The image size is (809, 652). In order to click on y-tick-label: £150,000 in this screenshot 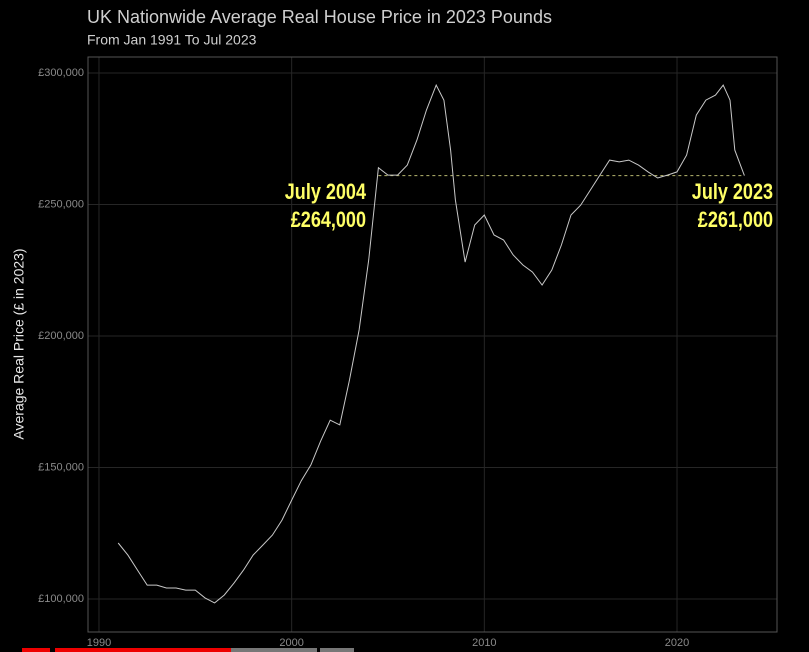, I will do `click(61, 467)`.